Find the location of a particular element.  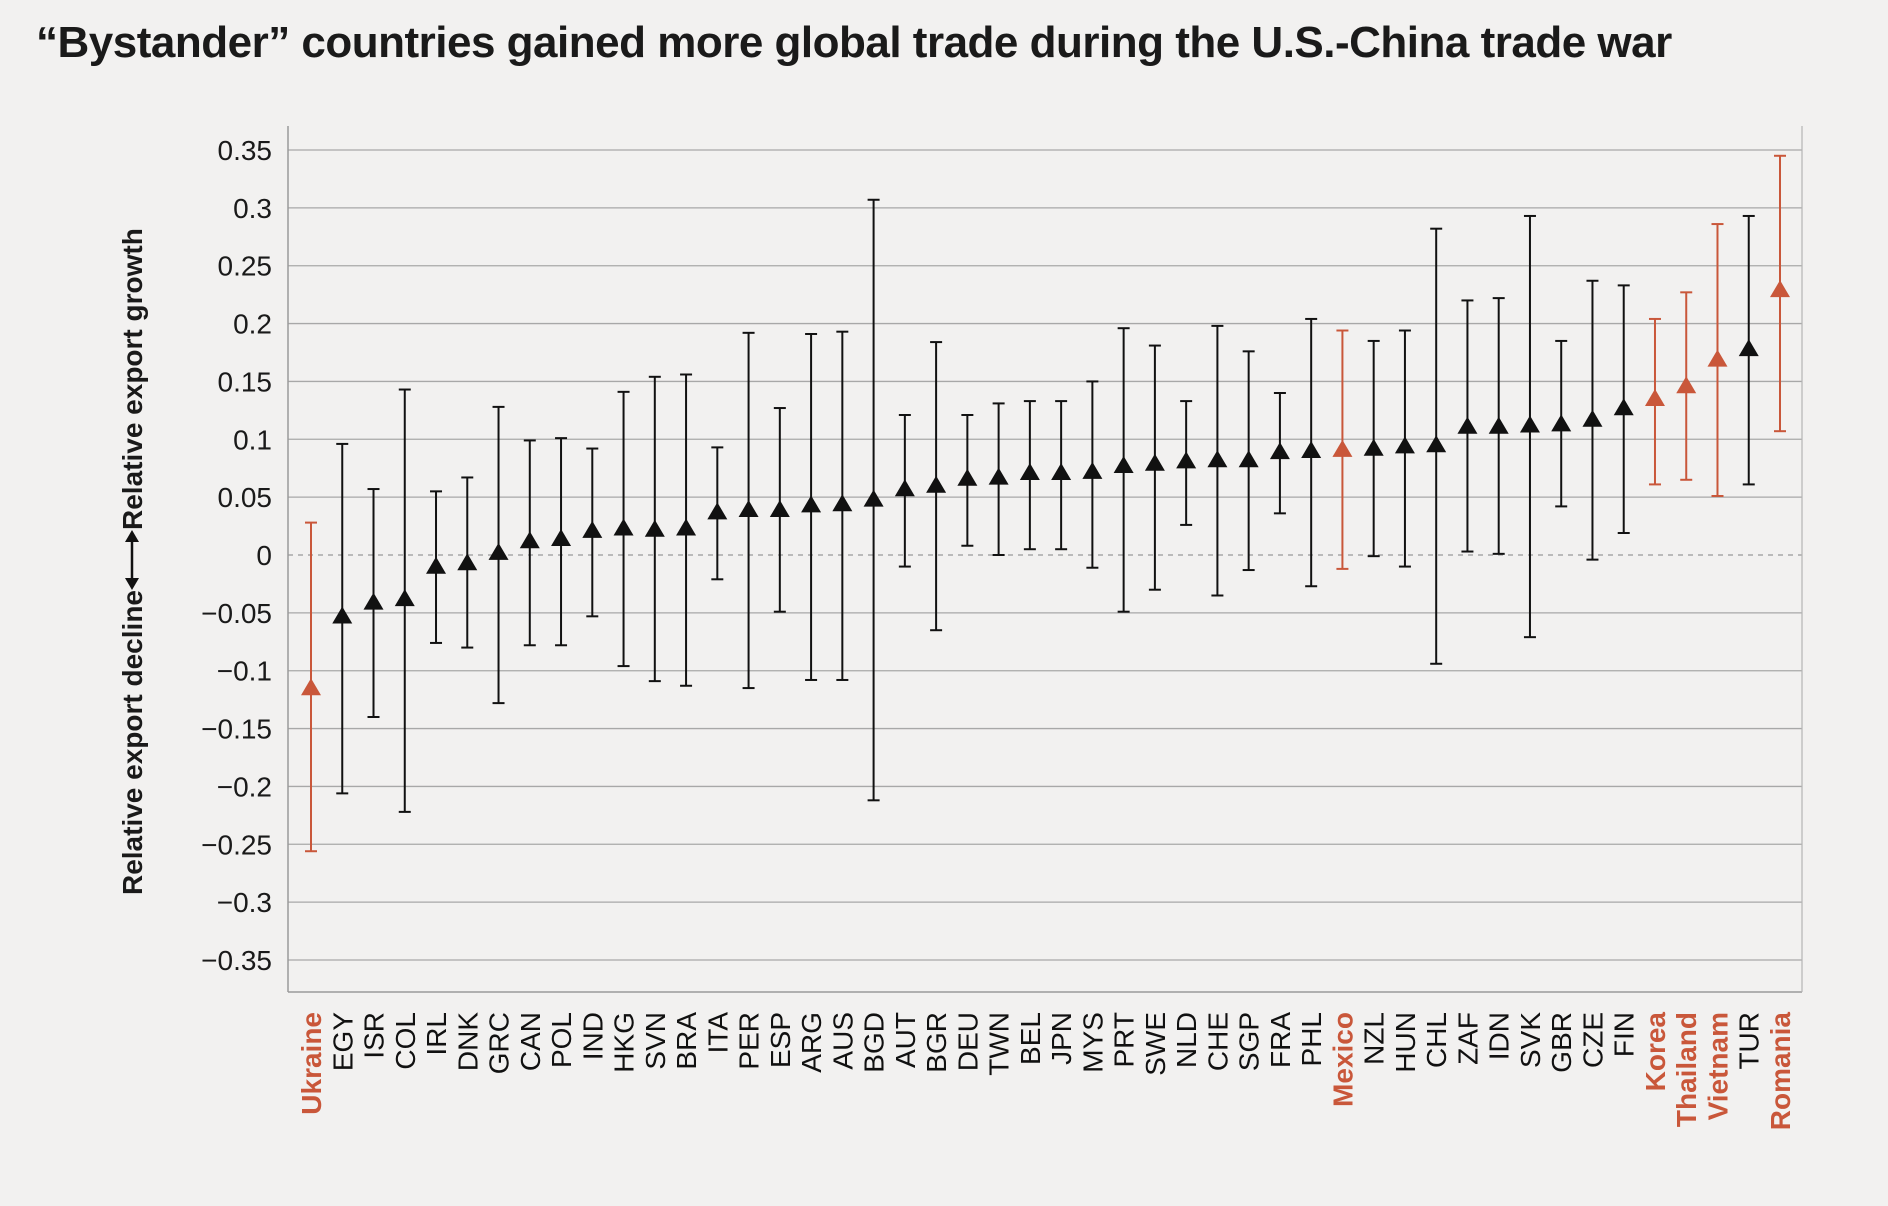

data-point-thailand is located at coordinates (1686, 386).